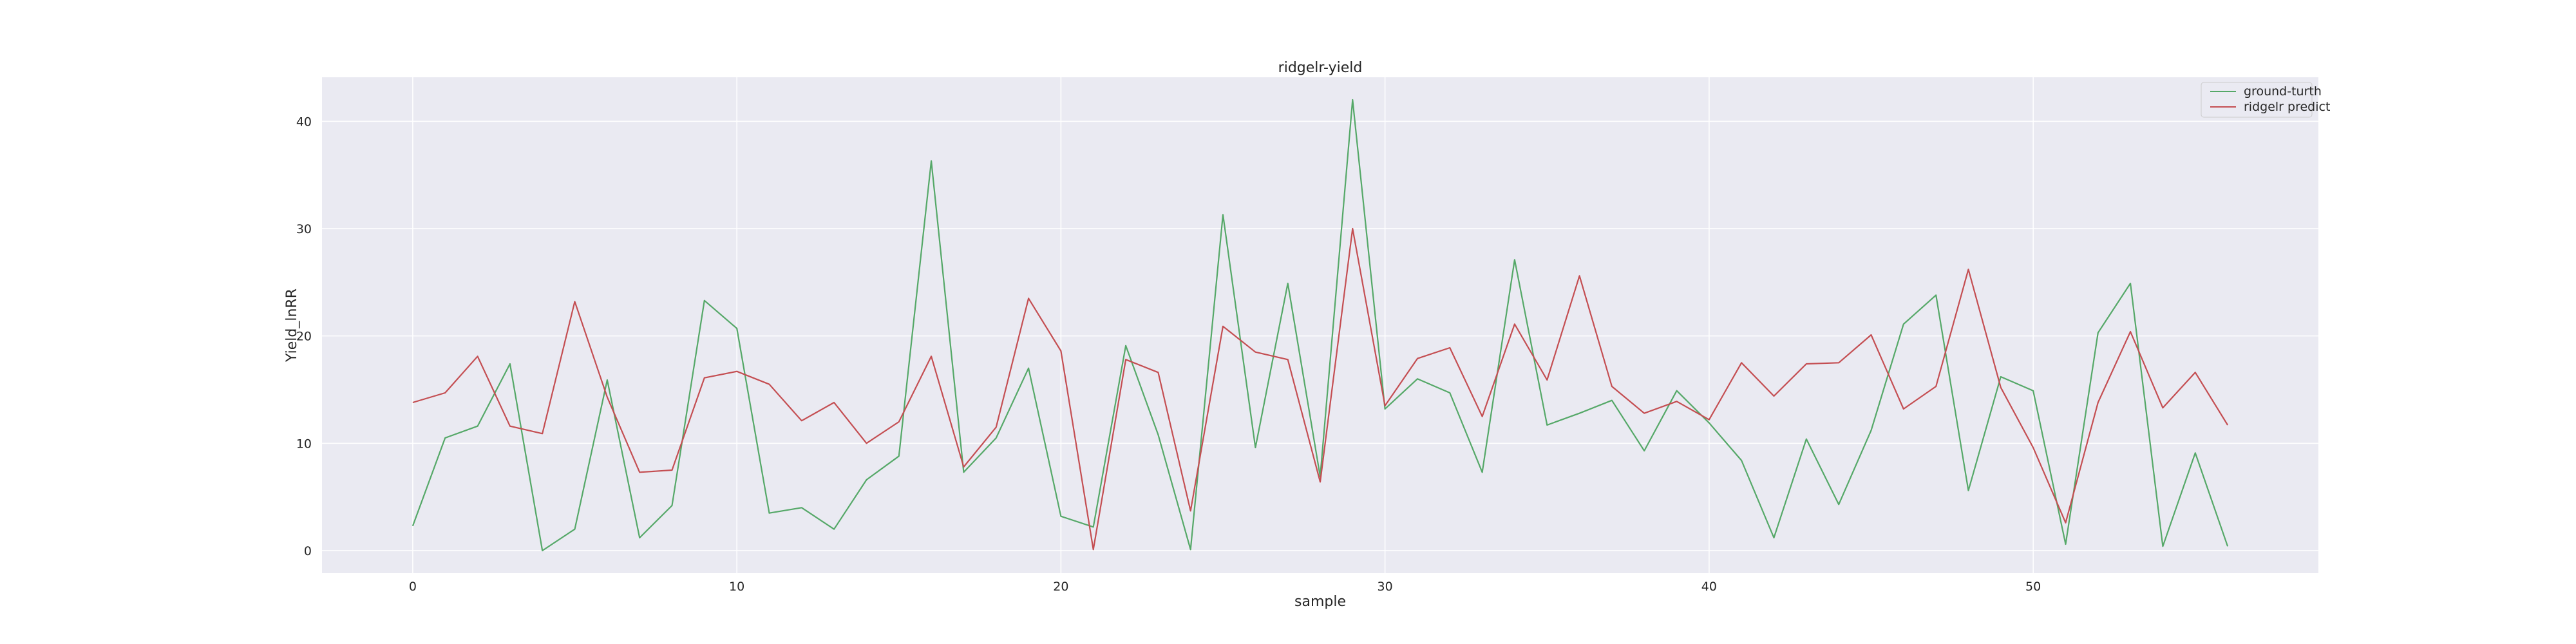 The height and width of the screenshot is (644, 2576). Describe the element at coordinates (2287, 107) in the screenshot. I see `legend-label-ridgelr-predict: ridgelr predict` at that location.